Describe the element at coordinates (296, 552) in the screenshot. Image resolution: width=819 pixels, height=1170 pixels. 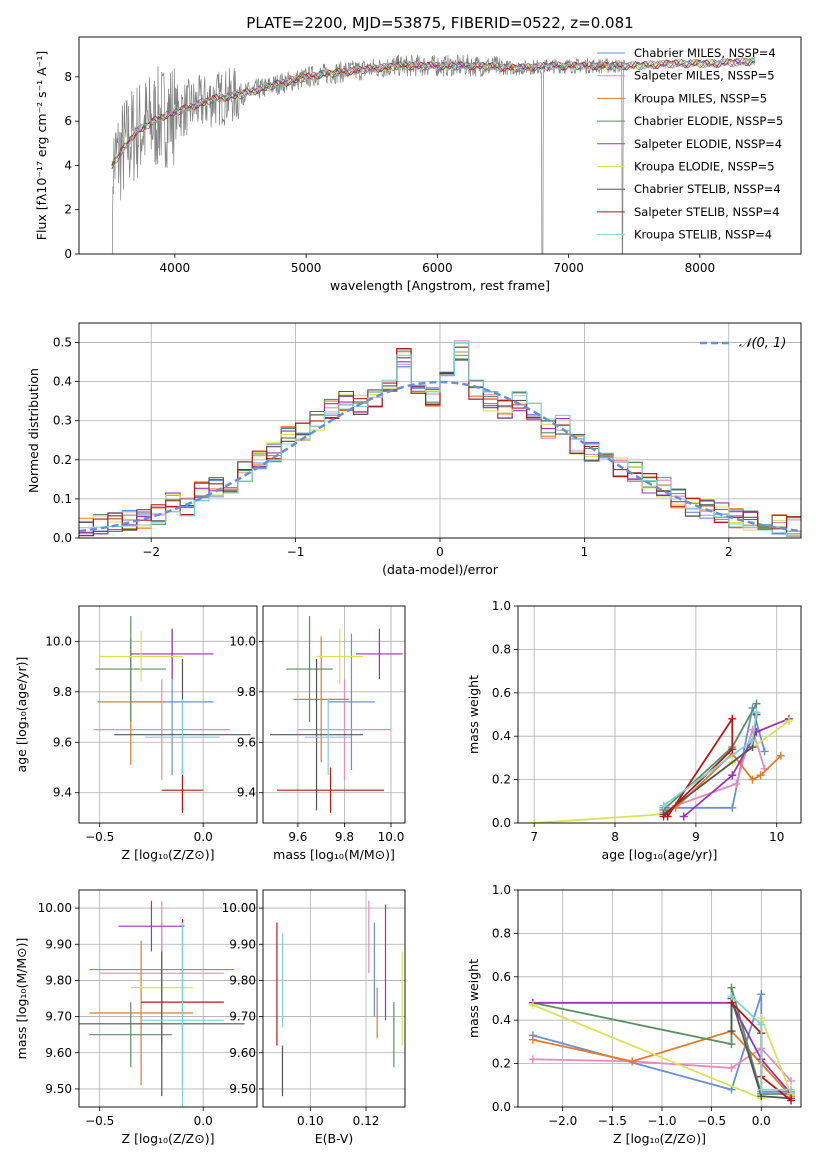
I see `x-tick-label: −1` at that location.